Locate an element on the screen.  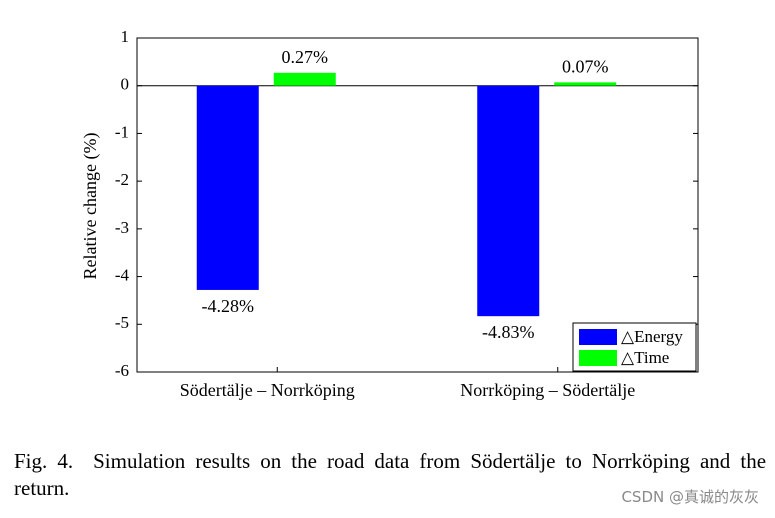
legend-label: △Time is located at coordinates (645, 357).